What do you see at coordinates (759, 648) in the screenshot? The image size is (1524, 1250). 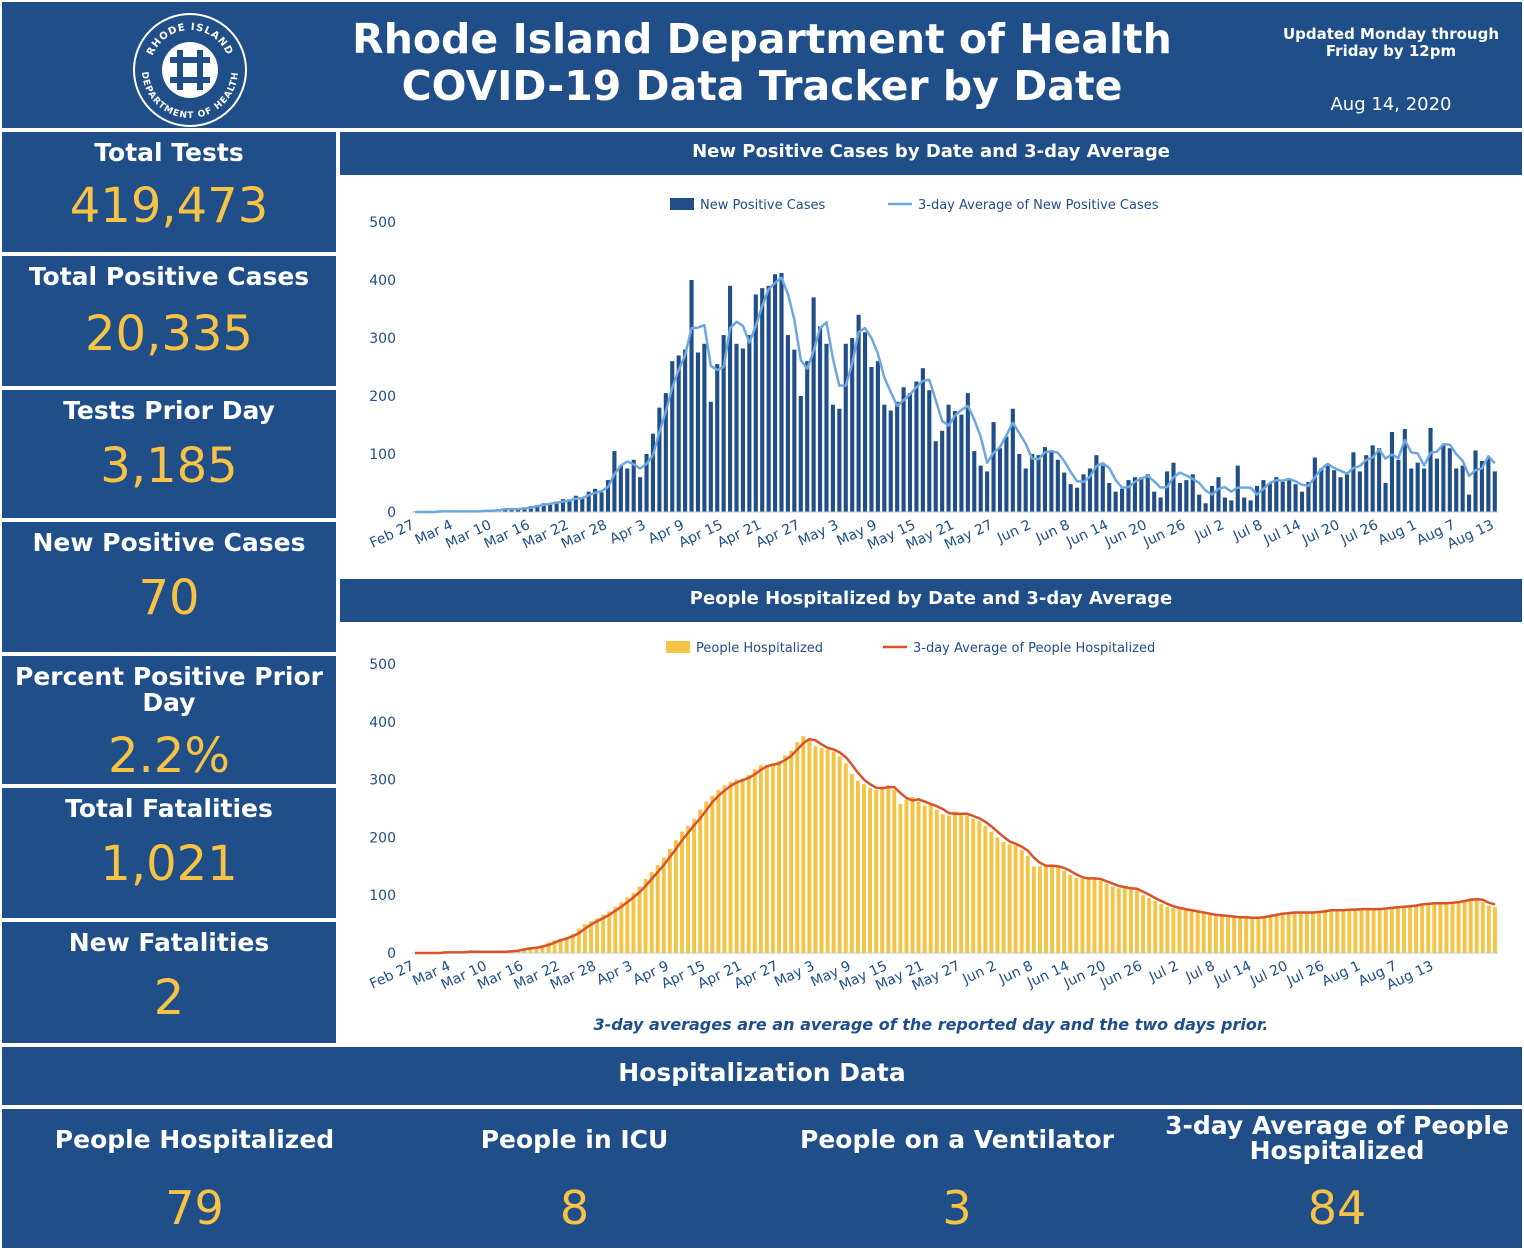 I see `legend-label: People Hospitalized` at bounding box center [759, 648].